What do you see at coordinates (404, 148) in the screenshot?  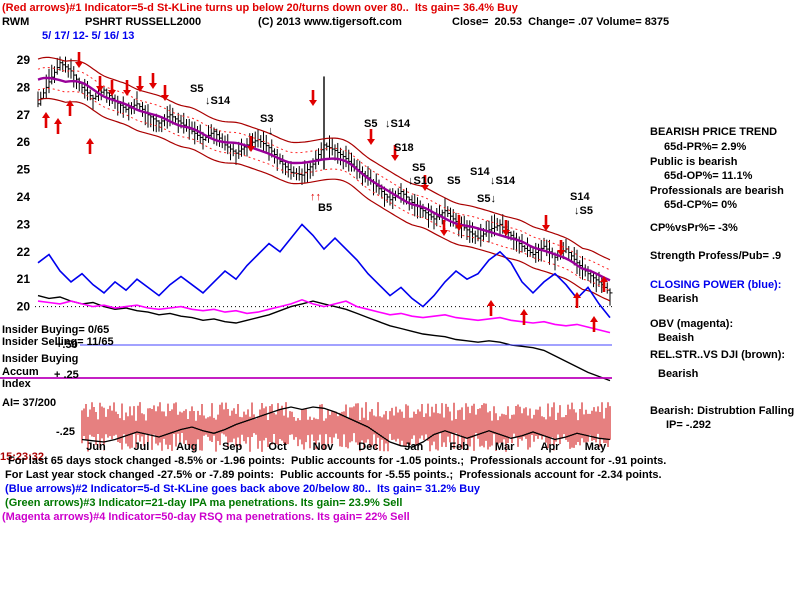 I see `svg-text: S18` at bounding box center [404, 148].